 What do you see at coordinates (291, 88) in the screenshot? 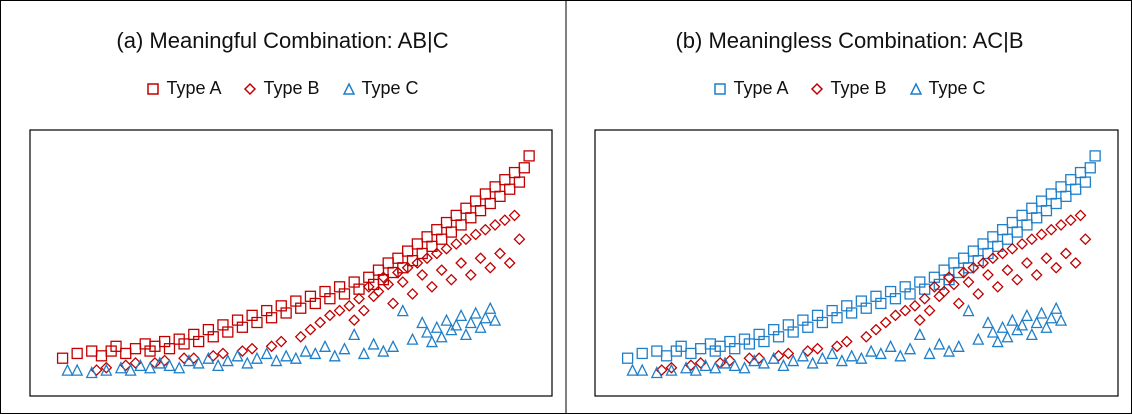
I see `legend-label: Type B` at bounding box center [291, 88].